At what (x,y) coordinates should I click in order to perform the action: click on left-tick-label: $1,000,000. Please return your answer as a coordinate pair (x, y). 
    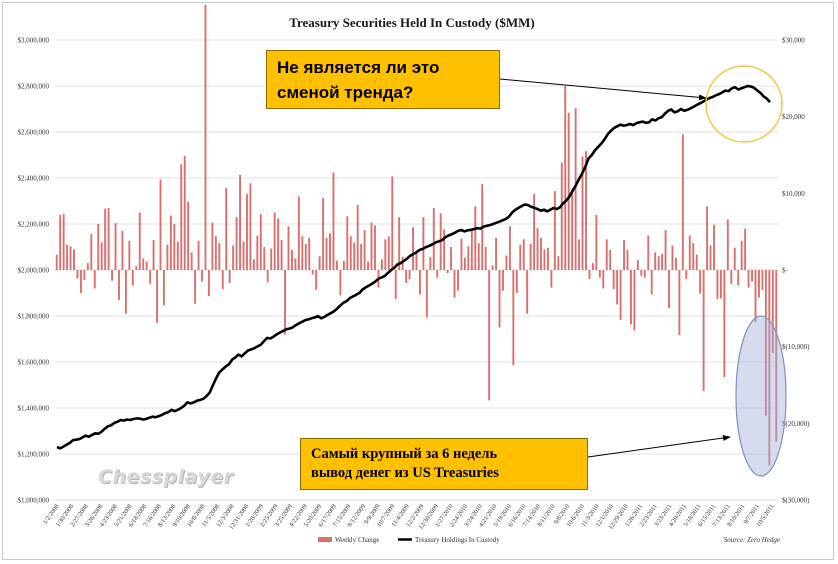
    Looking at the image, I should click on (34, 501).